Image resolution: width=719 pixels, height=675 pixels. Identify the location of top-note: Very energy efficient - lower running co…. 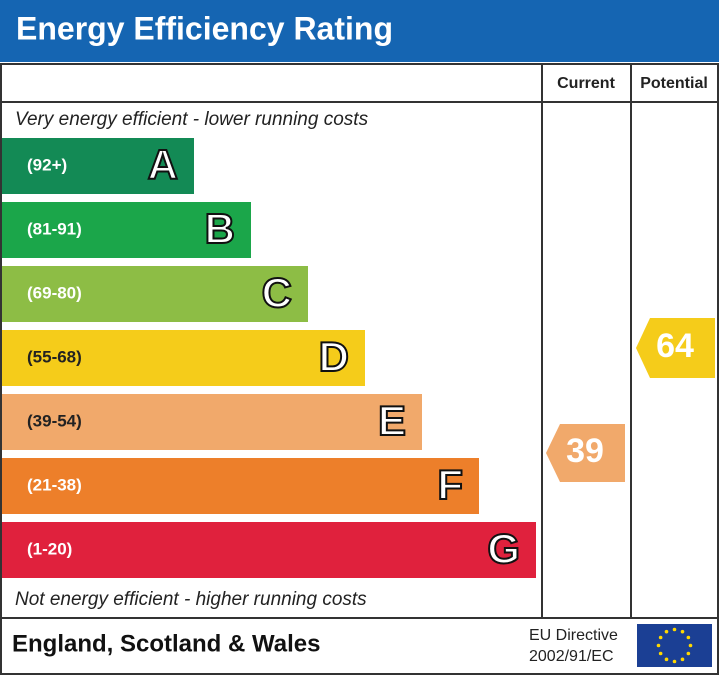
(192, 119).